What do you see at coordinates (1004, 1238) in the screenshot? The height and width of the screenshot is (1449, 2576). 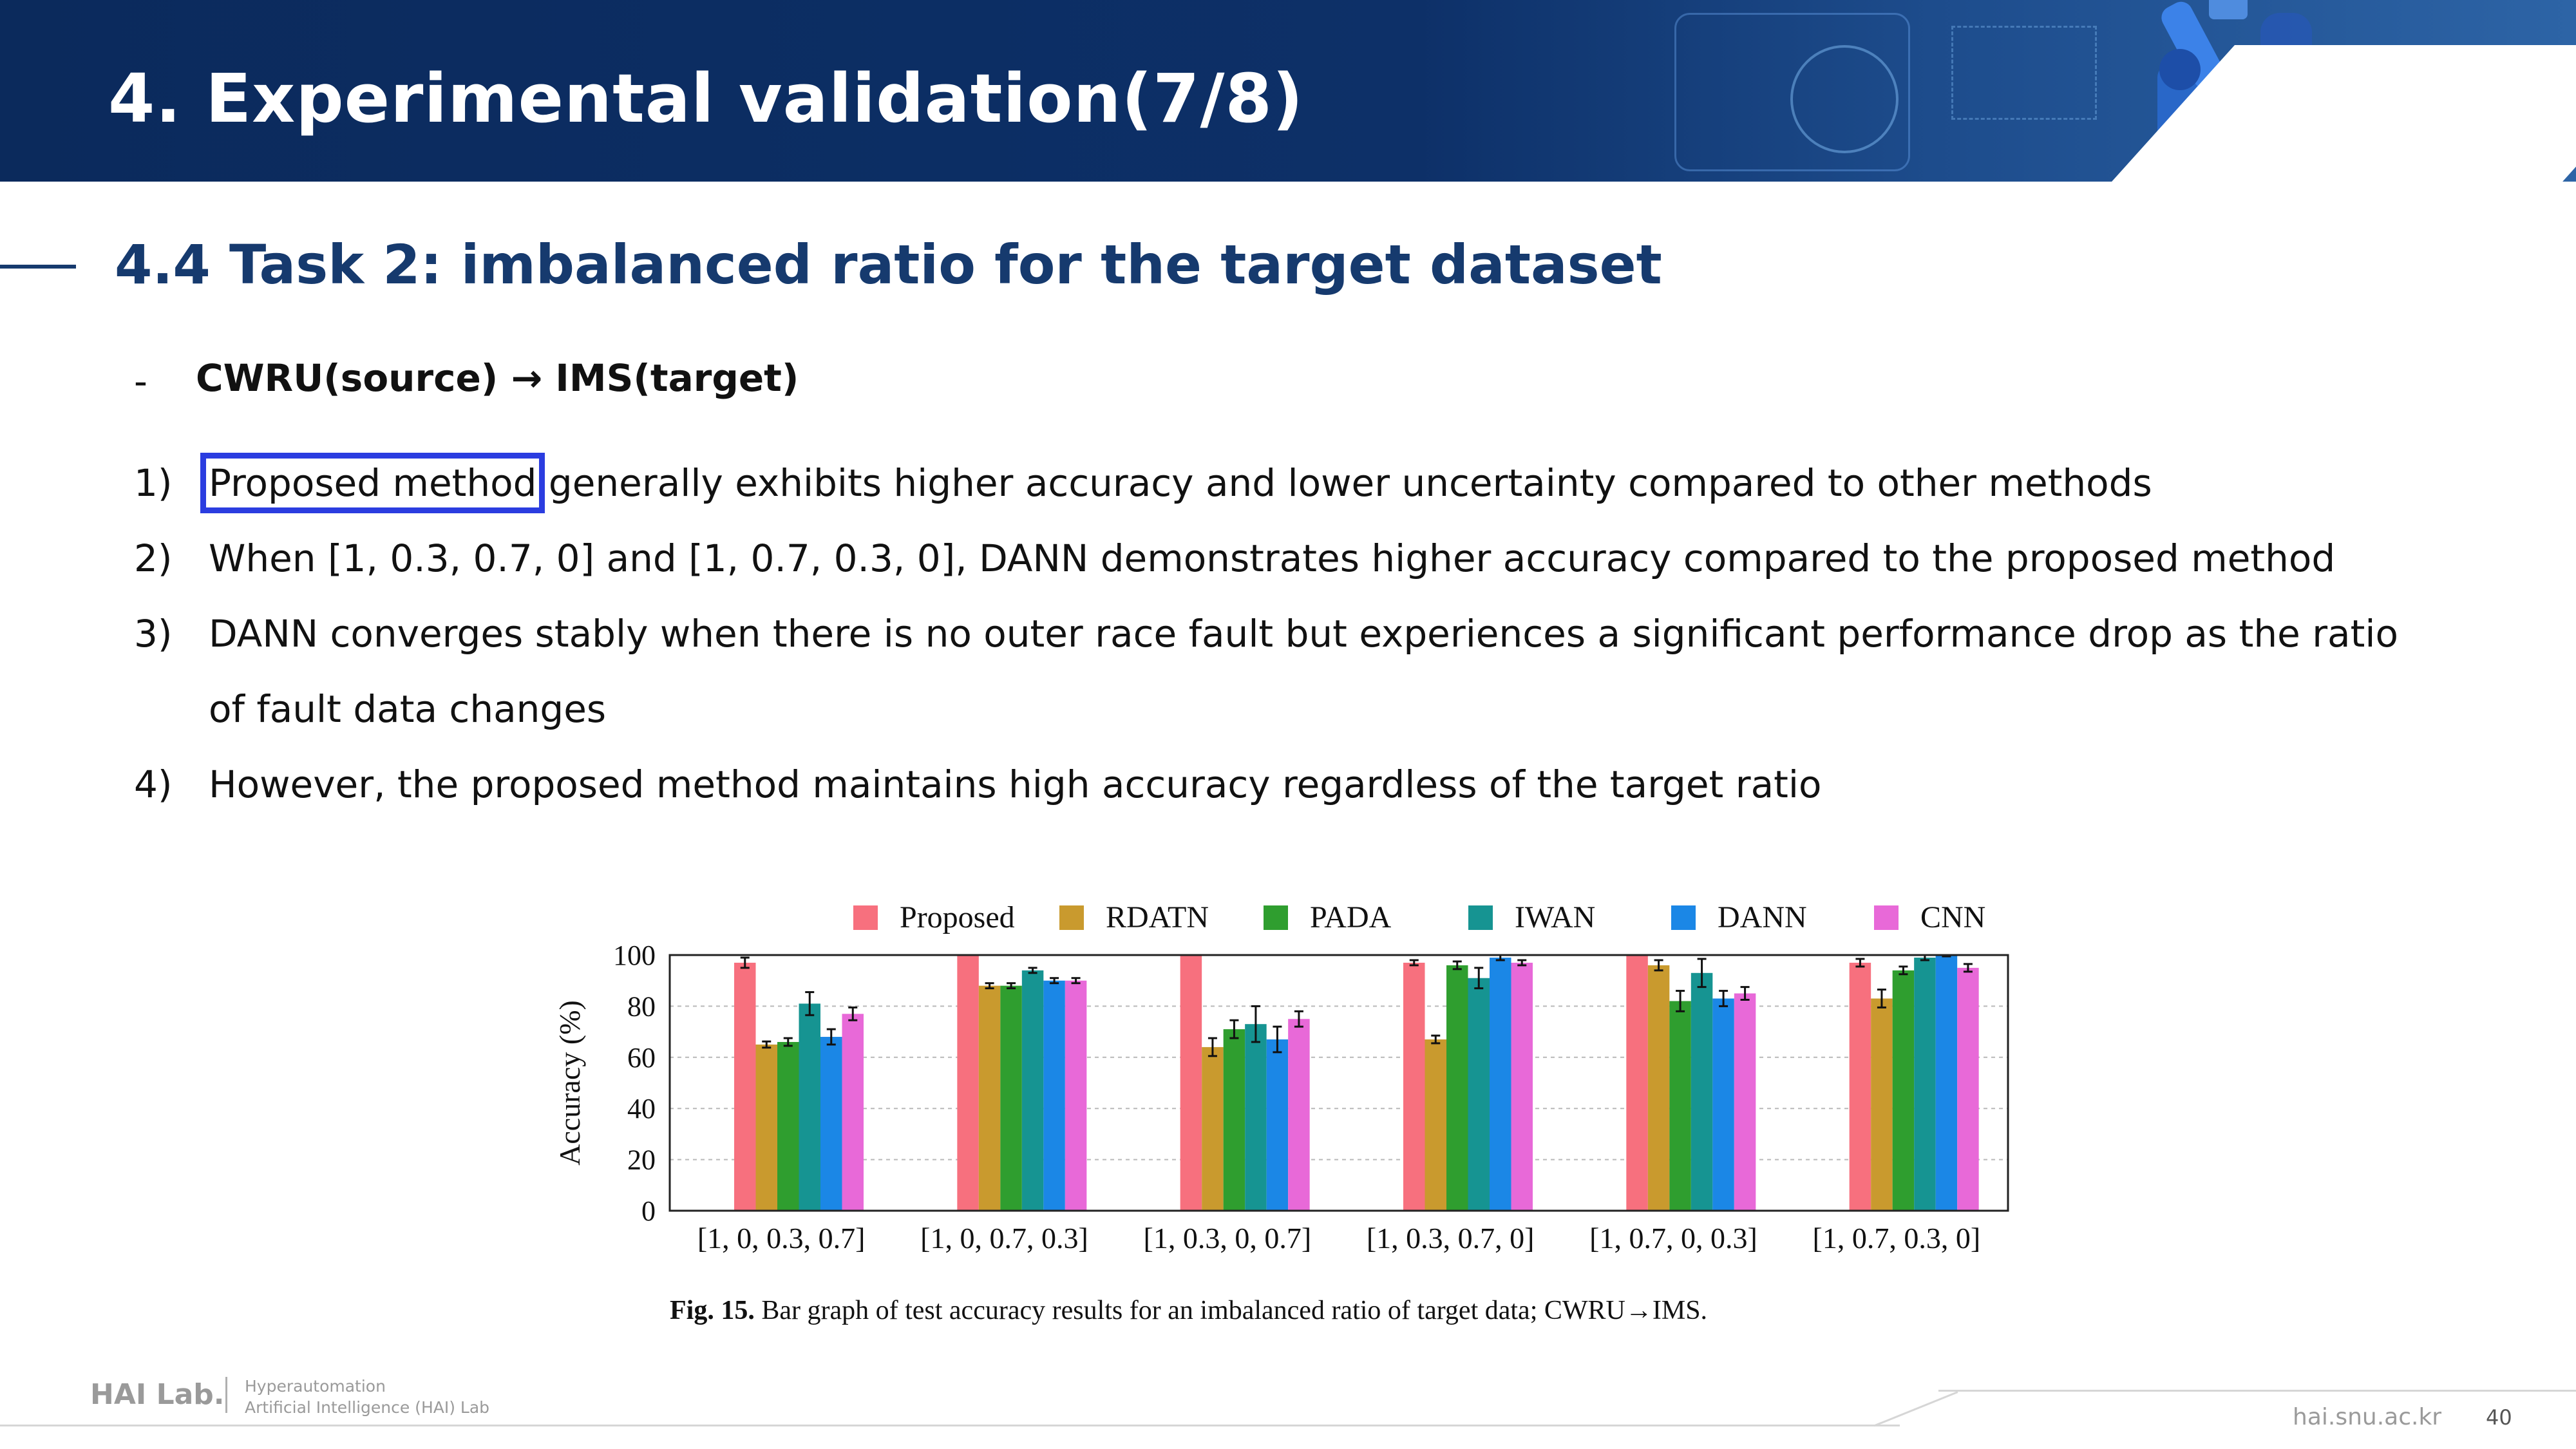 I see `x-tick-label: [1, 0, 0.7, 0.3]` at bounding box center [1004, 1238].